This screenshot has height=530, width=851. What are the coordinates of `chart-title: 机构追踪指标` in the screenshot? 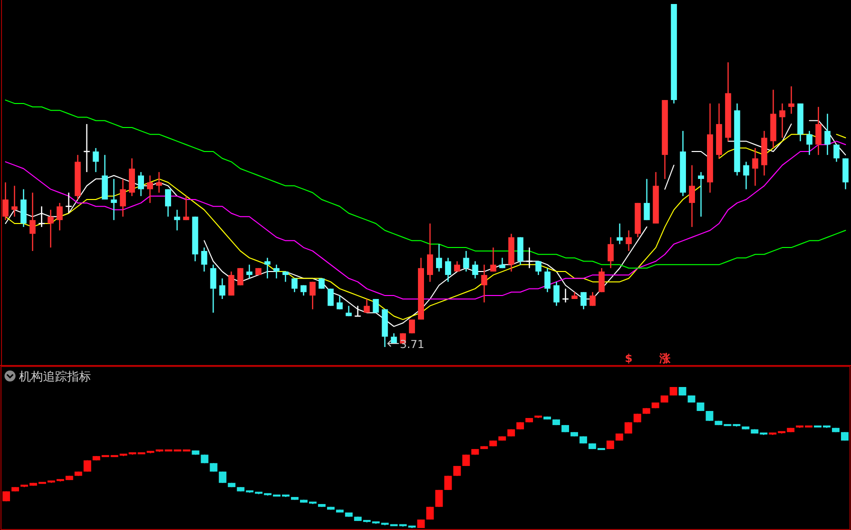 It's located at (55, 377).